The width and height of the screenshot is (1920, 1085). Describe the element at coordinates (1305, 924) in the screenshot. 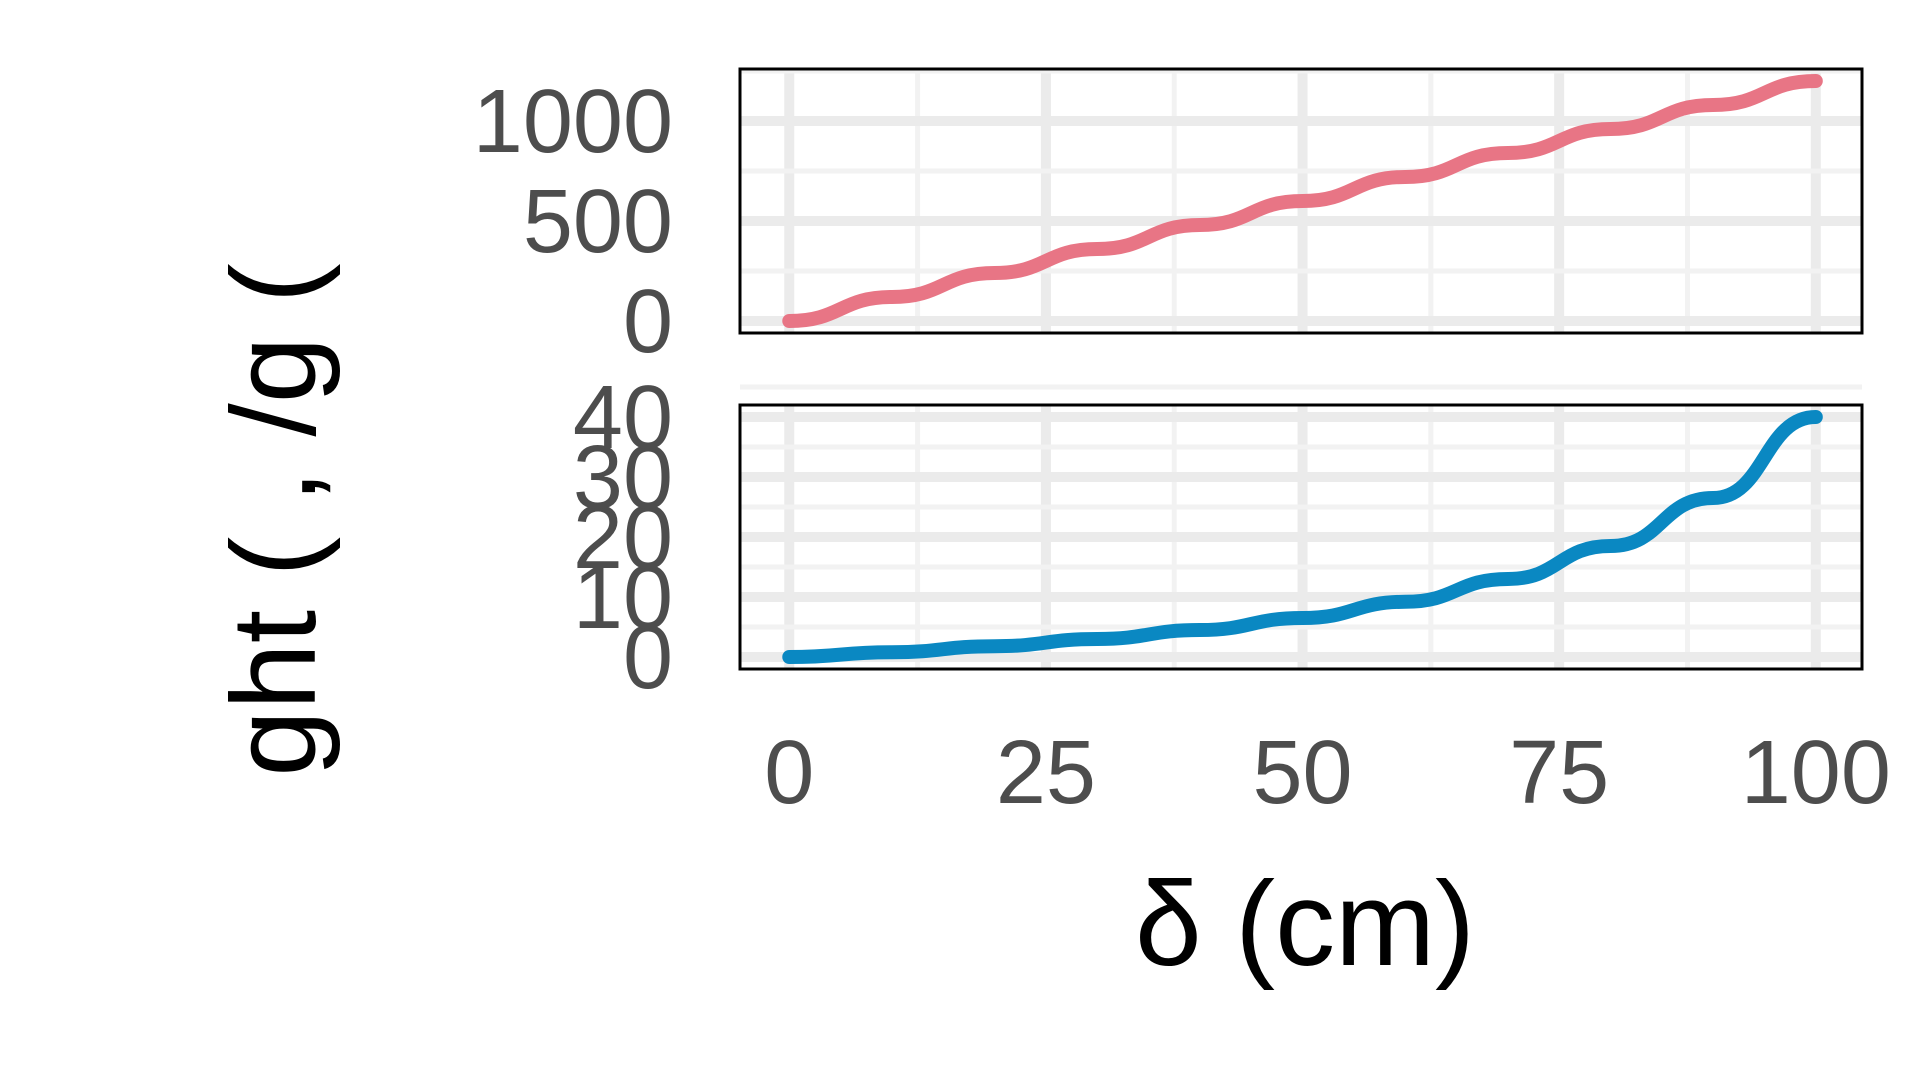

I see `x-axis-title: δ (cm)` at that location.